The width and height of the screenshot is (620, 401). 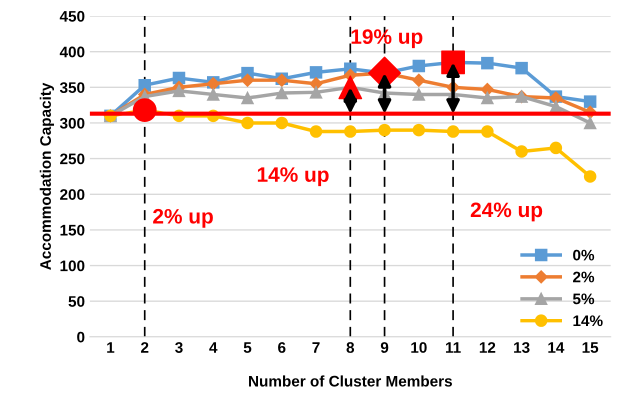 What do you see at coordinates (350, 381) in the screenshot?
I see `x-axis-title: Number of Cluster Members` at bounding box center [350, 381].